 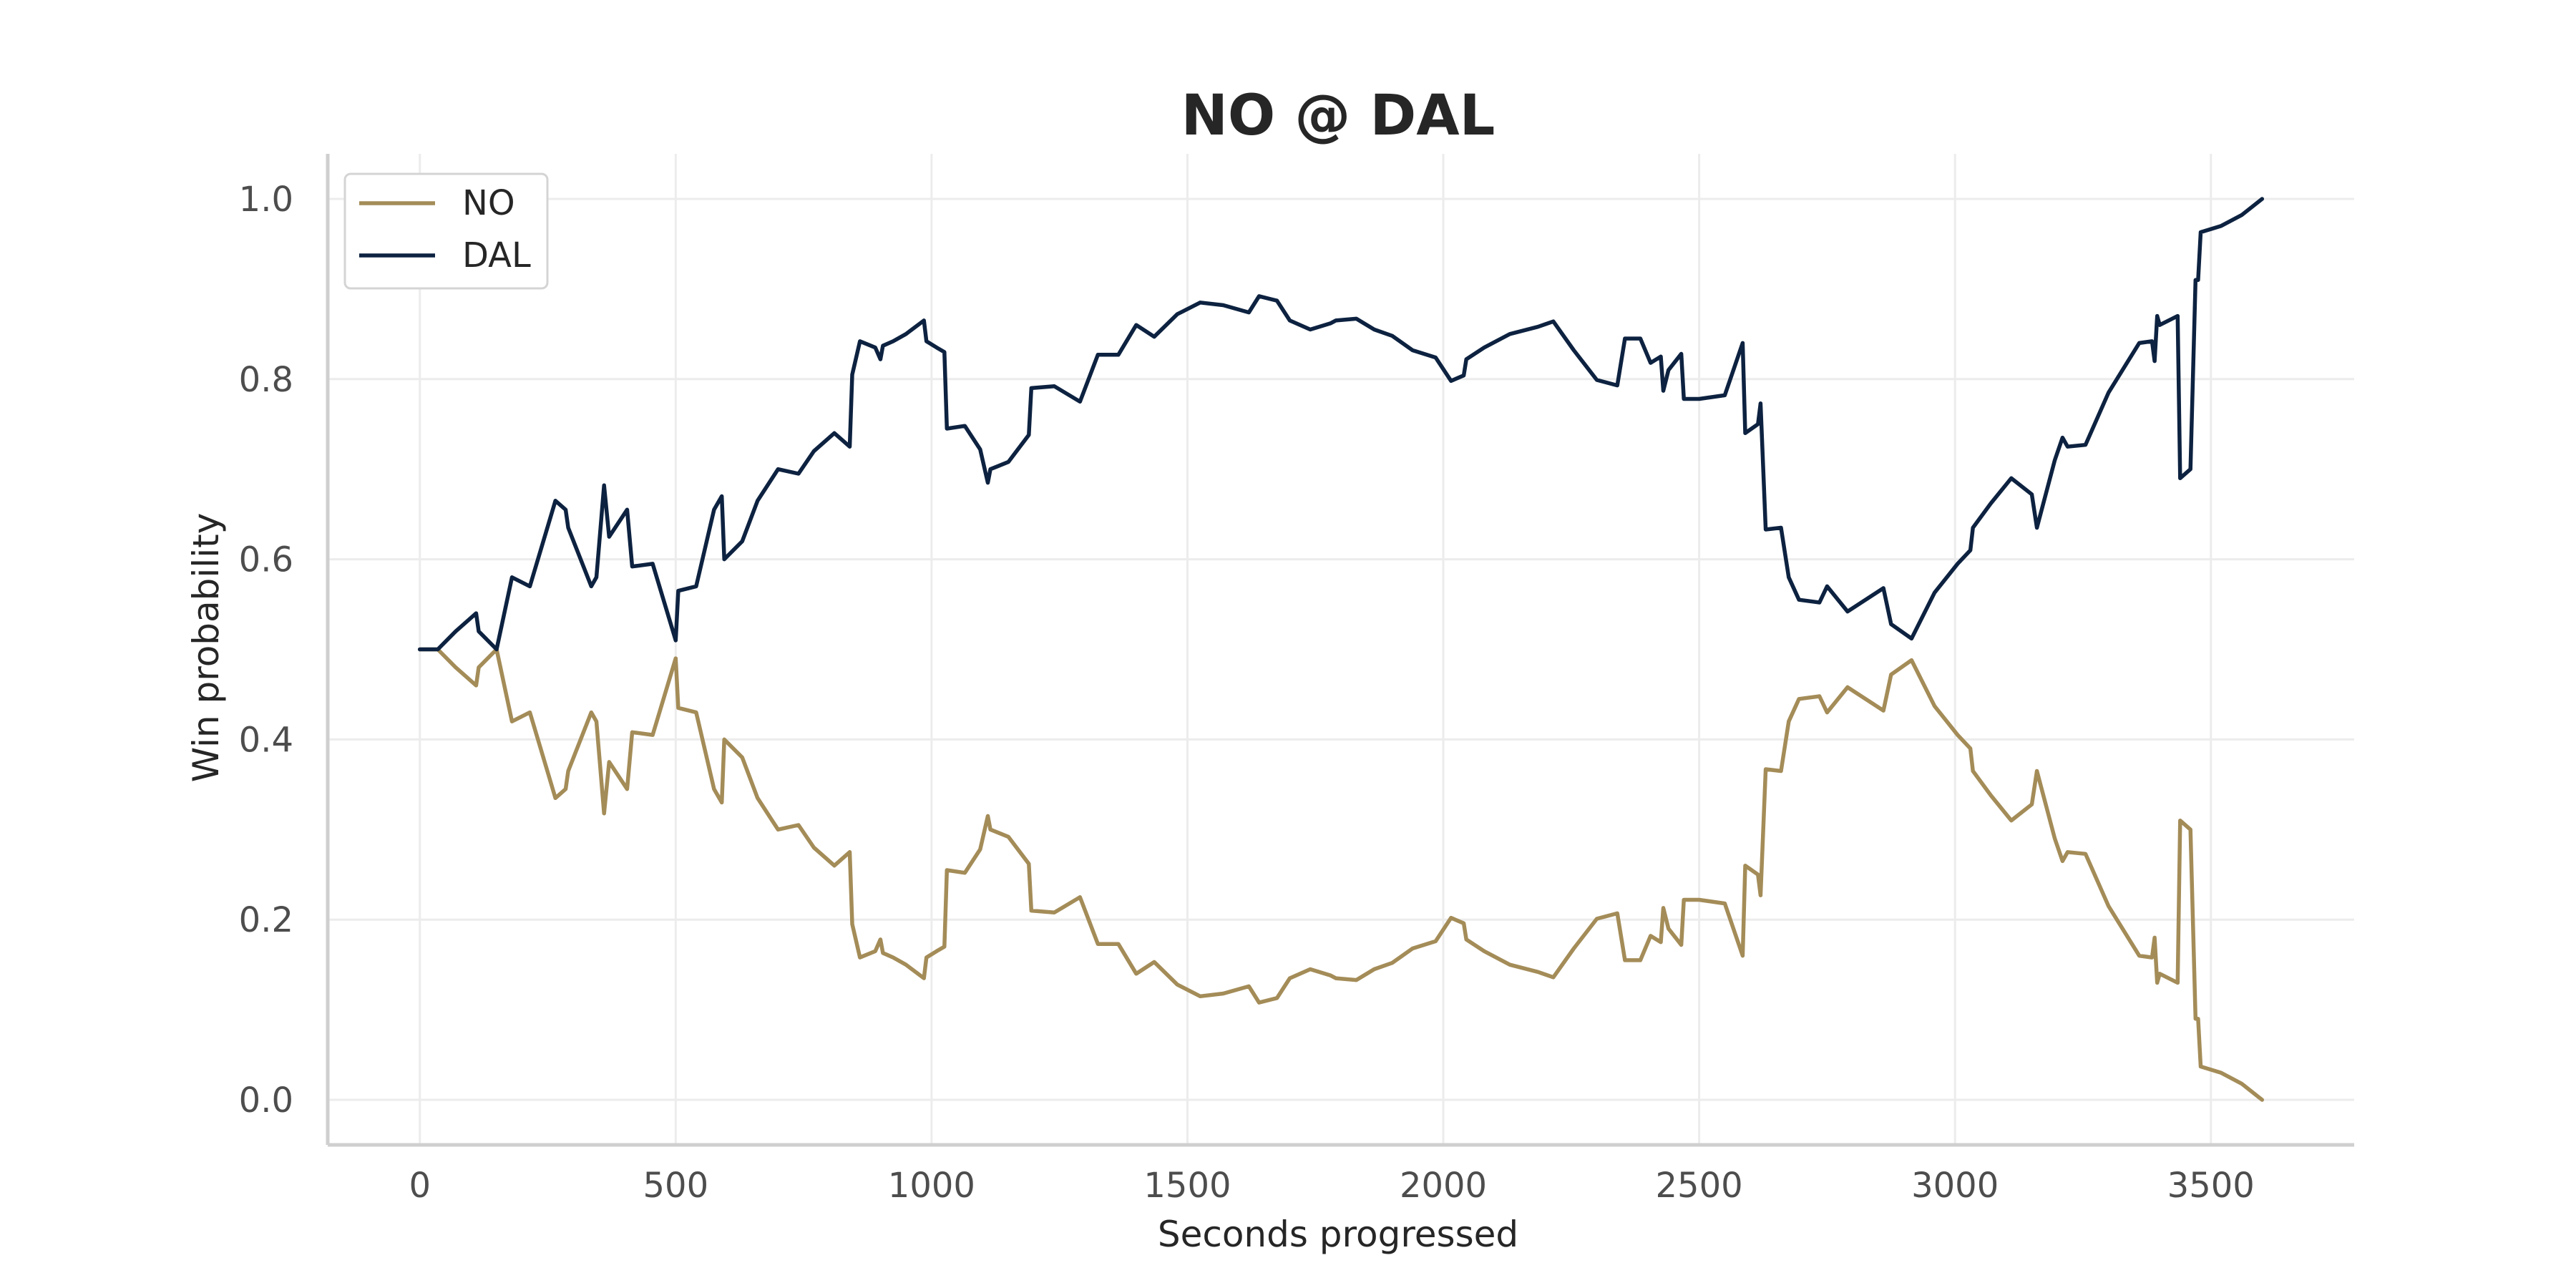 What do you see at coordinates (1338, 1234) in the screenshot?
I see `x-axis-label: Seconds progressed` at bounding box center [1338, 1234].